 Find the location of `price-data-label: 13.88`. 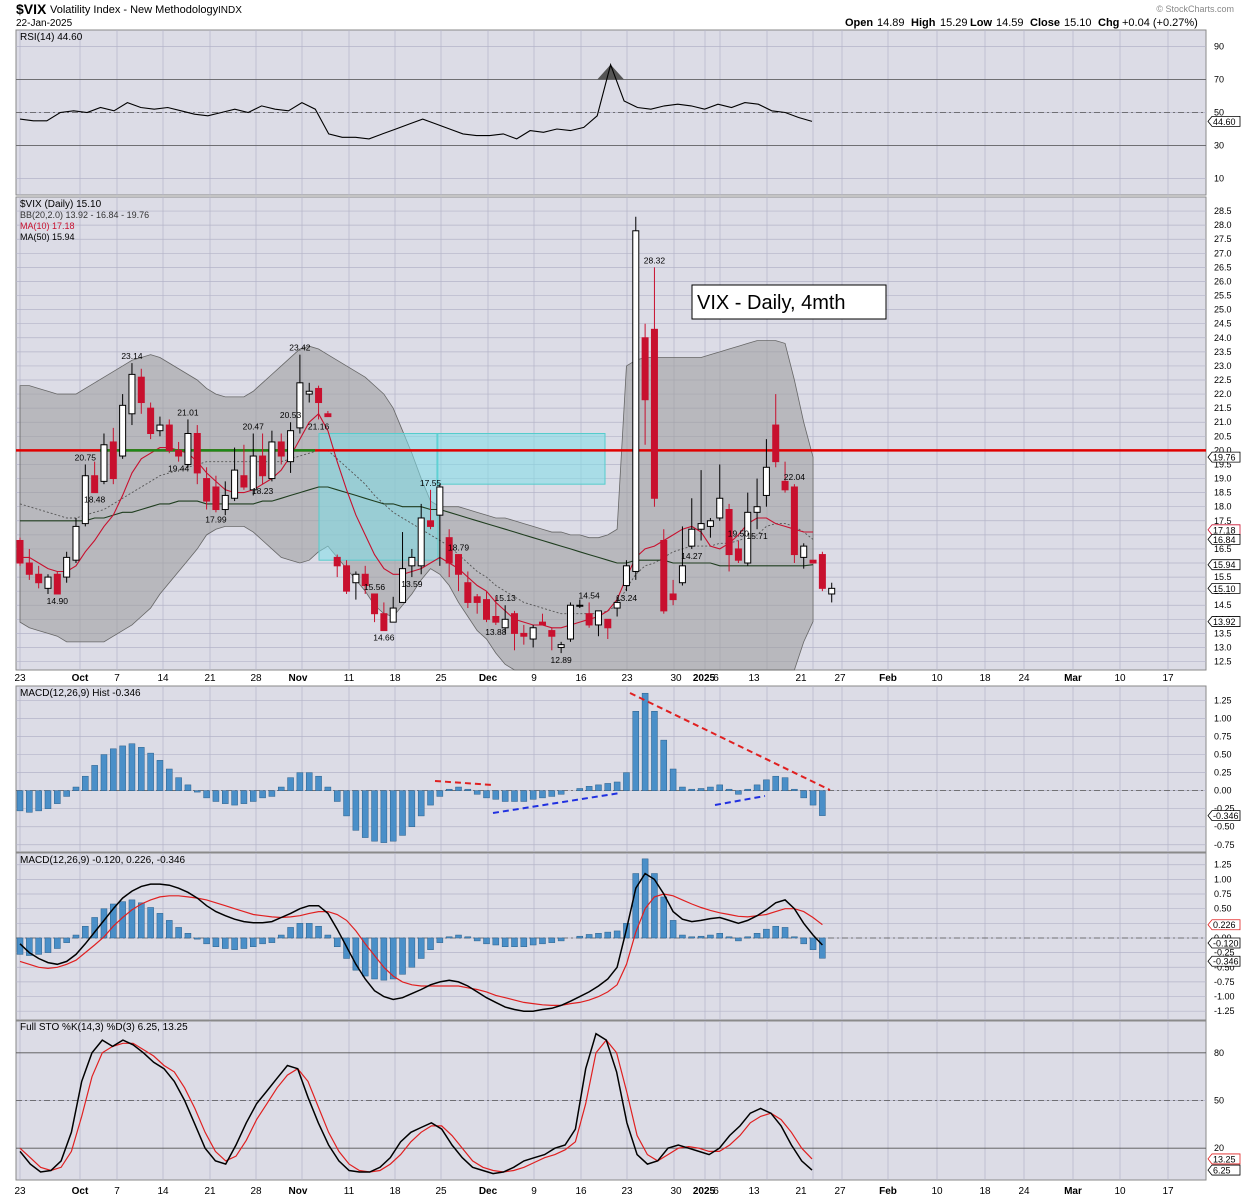

price-data-label: 13.88 is located at coordinates (496, 632).